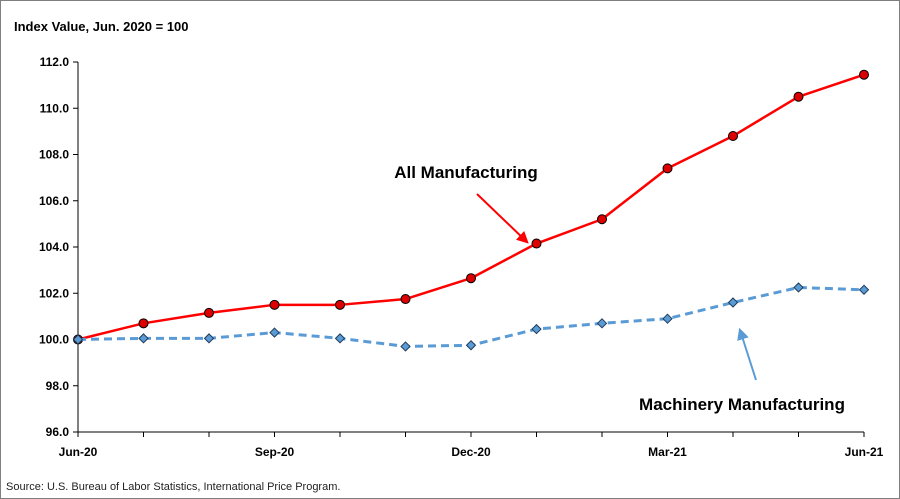 Image resolution: width=900 pixels, height=499 pixels. I want to click on series-machinery-manufacturing, so click(471, 317).